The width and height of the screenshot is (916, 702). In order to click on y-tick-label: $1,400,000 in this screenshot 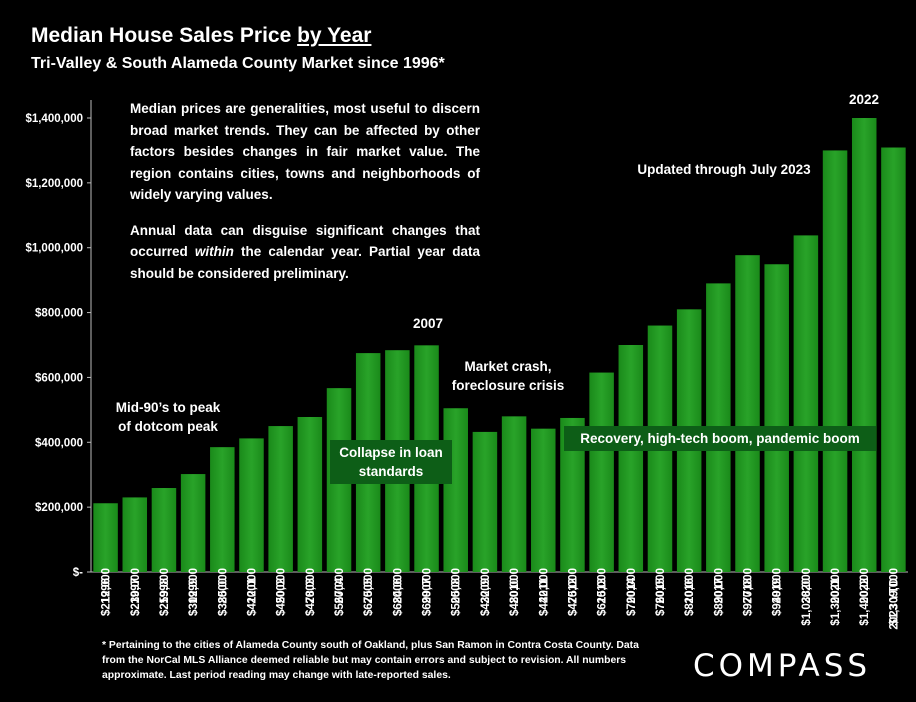, I will do `click(54, 119)`.